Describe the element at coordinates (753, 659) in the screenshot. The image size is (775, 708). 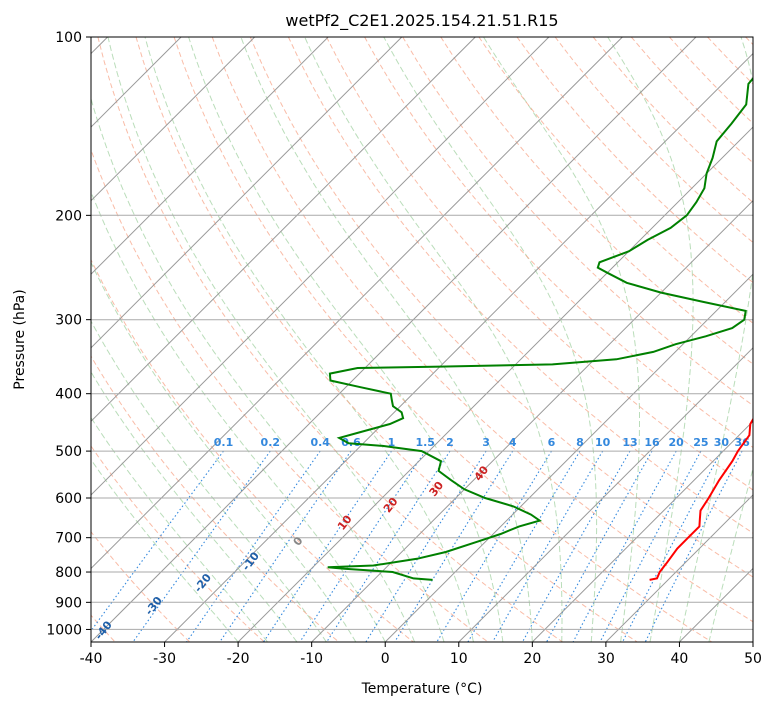
I see `x-tick-label: 50` at that location.